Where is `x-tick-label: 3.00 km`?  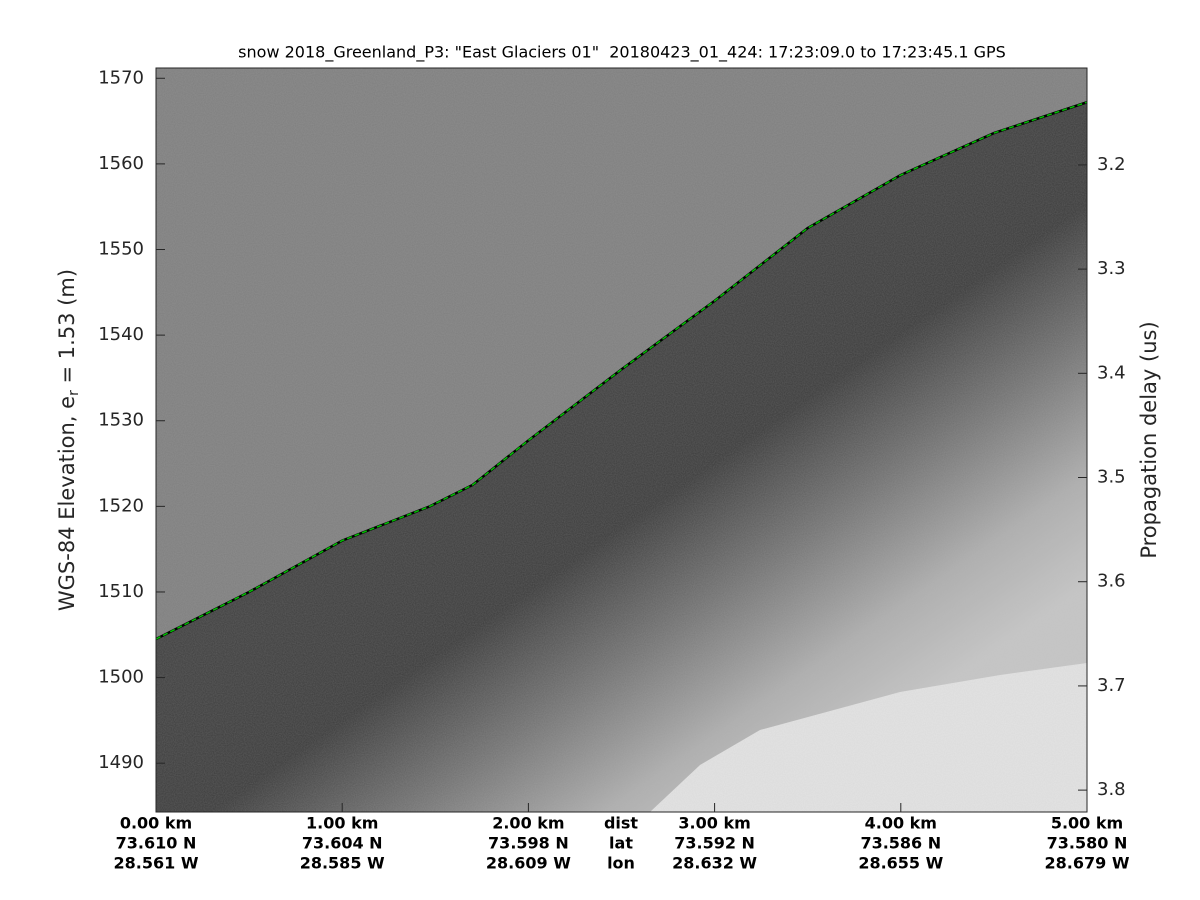
x-tick-label: 3.00 km is located at coordinates (714, 823).